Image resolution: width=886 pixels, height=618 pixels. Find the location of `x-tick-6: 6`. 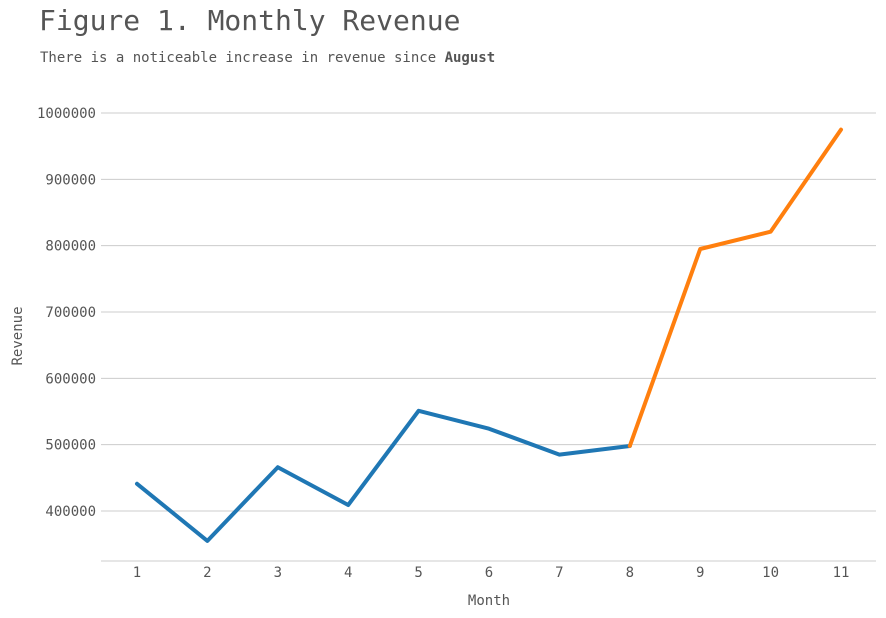

x-tick-6: 6 is located at coordinates (489, 573).